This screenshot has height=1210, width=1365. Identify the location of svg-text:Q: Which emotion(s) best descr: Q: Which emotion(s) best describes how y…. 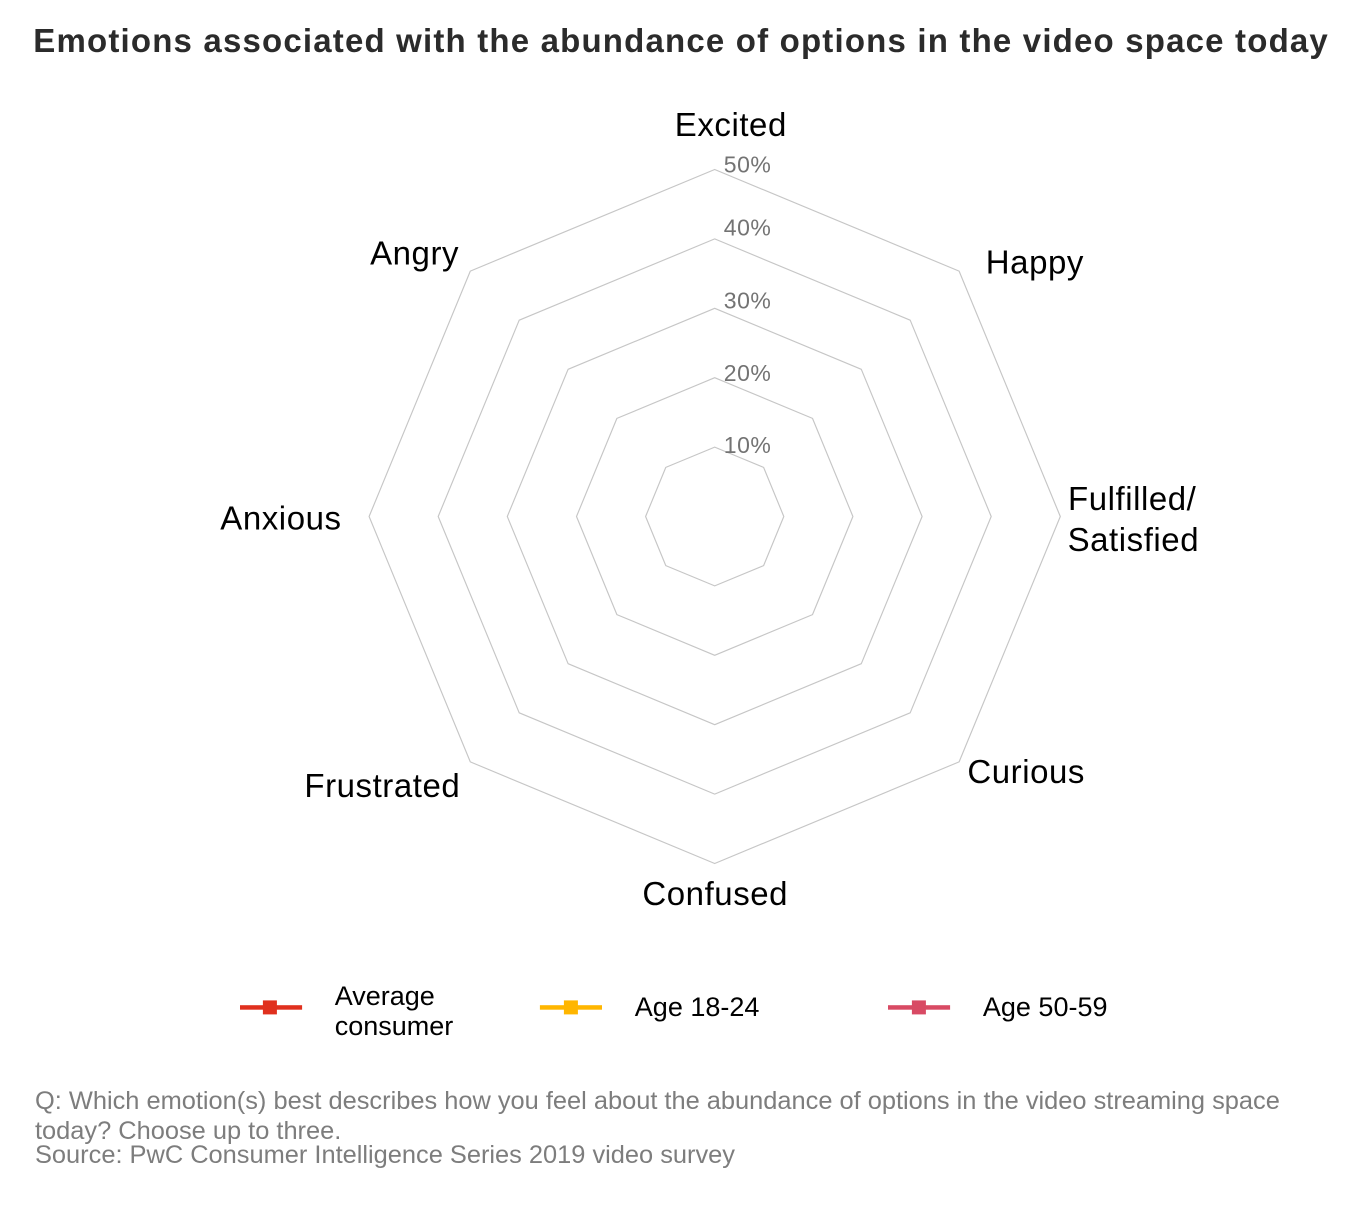
(657, 1101).